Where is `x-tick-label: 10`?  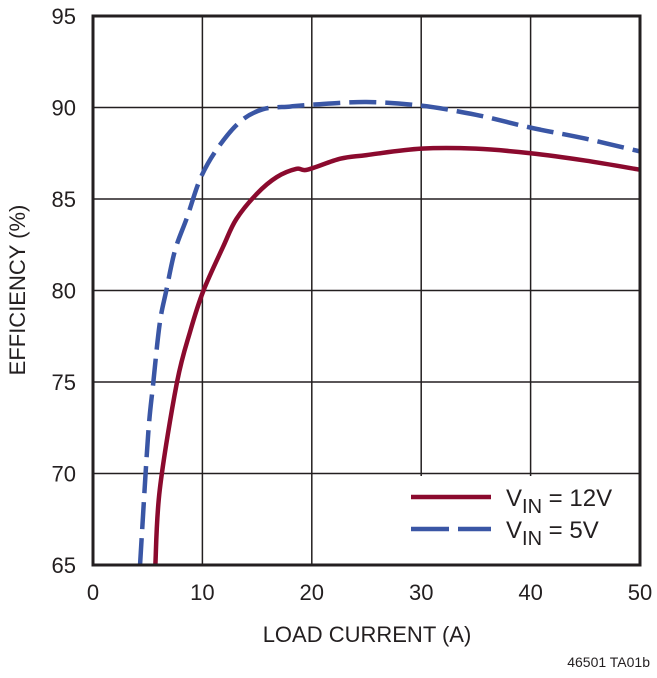
x-tick-label: 10 is located at coordinates (202, 592).